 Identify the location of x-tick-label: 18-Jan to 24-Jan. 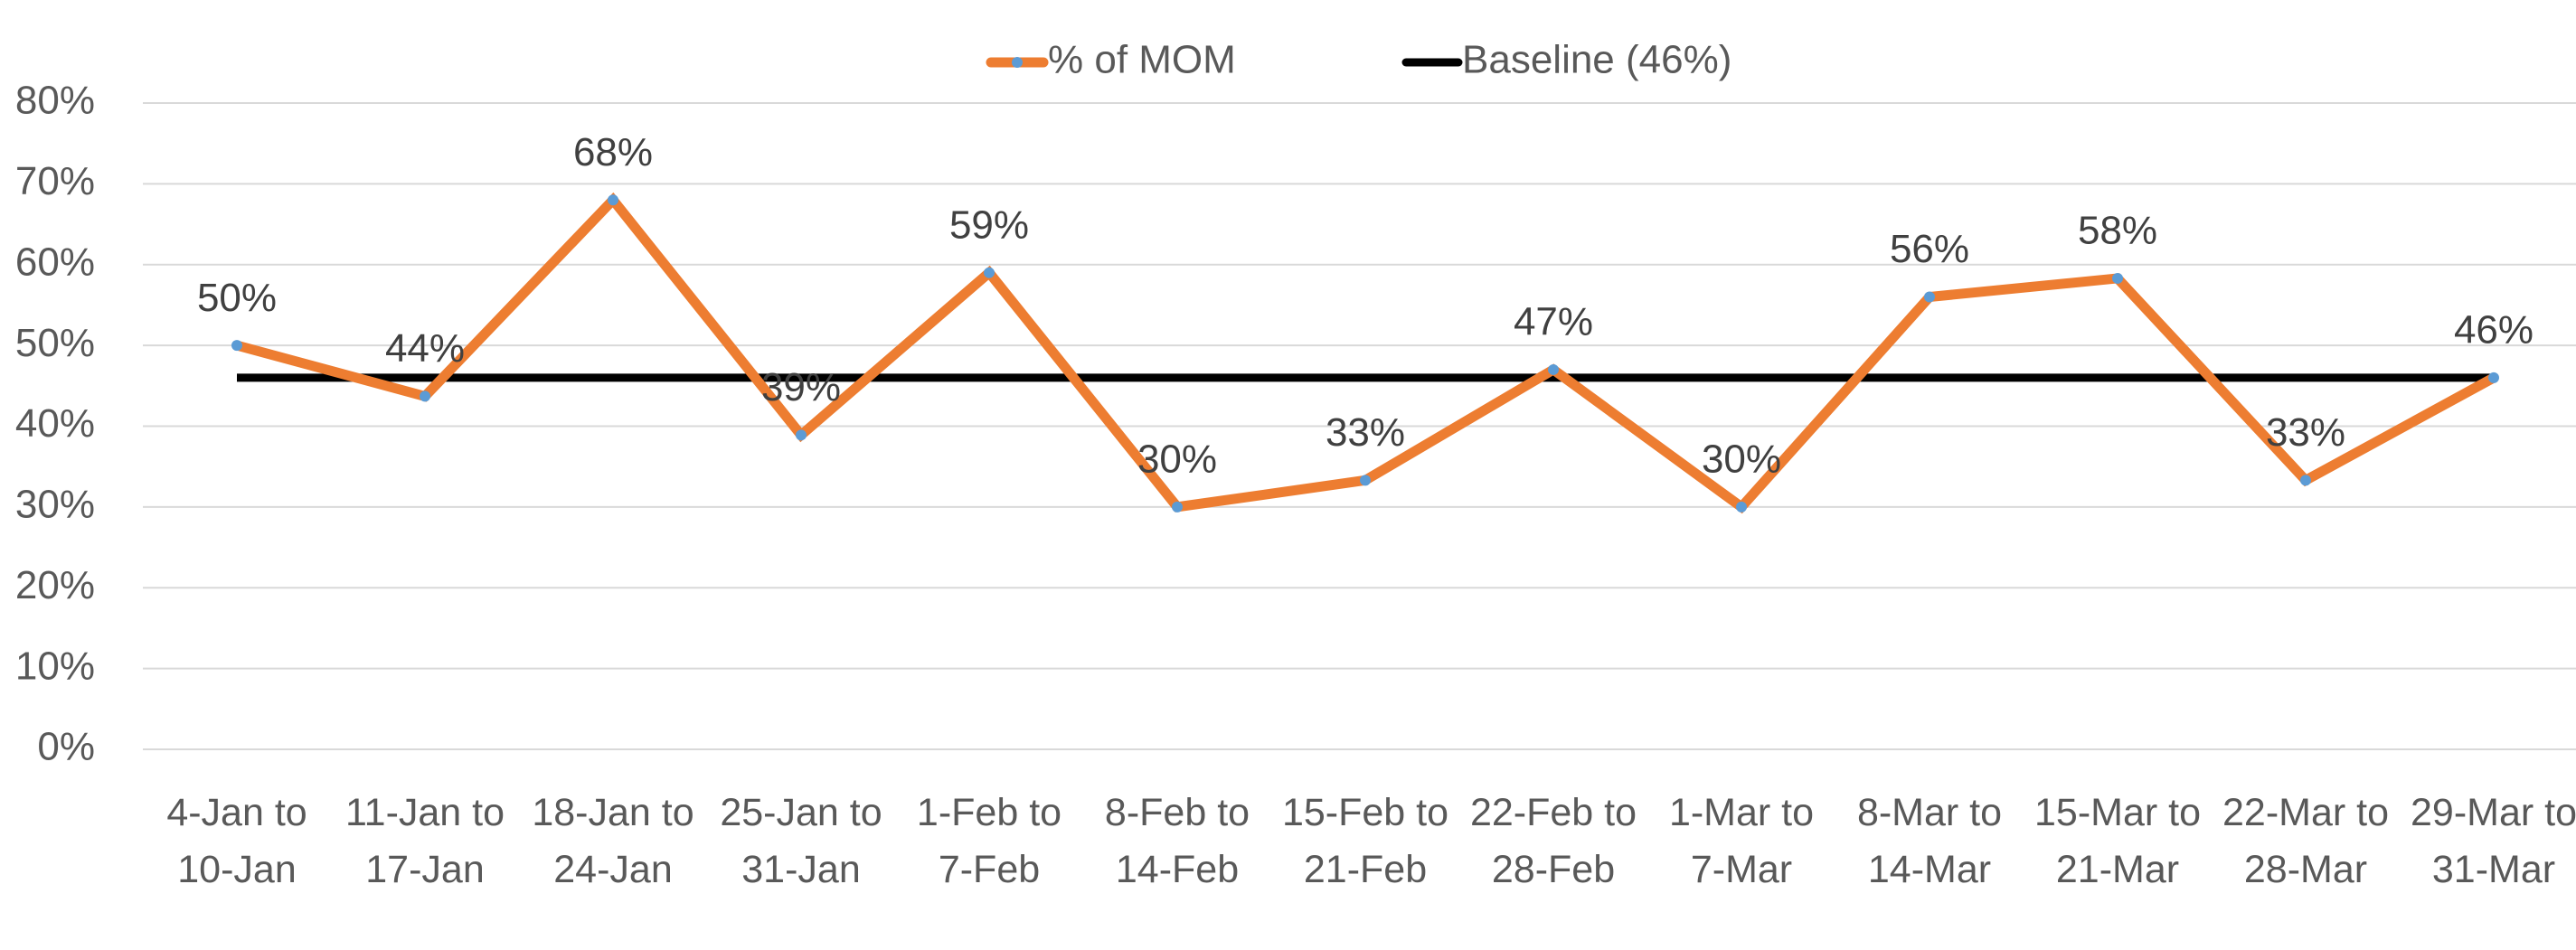
(613, 841).